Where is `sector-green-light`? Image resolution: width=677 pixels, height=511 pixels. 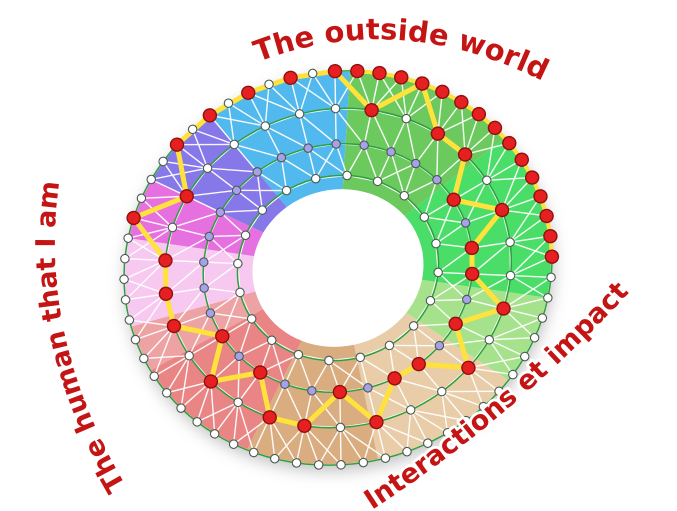
sector-green-light is located at coordinates (477, 330).